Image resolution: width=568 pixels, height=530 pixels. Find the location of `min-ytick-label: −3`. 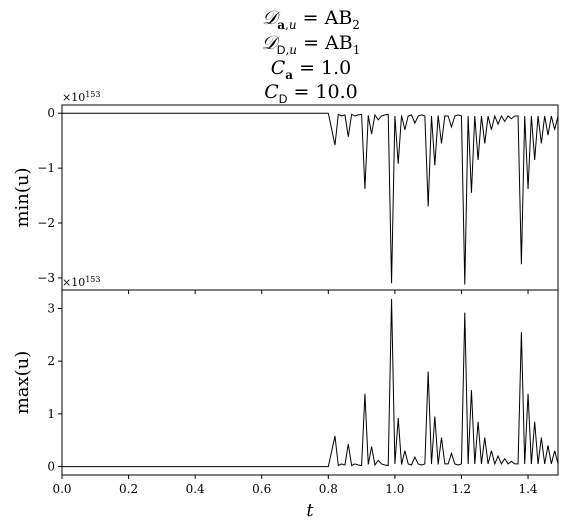

min-ytick-label: −3 is located at coordinates (46, 278).